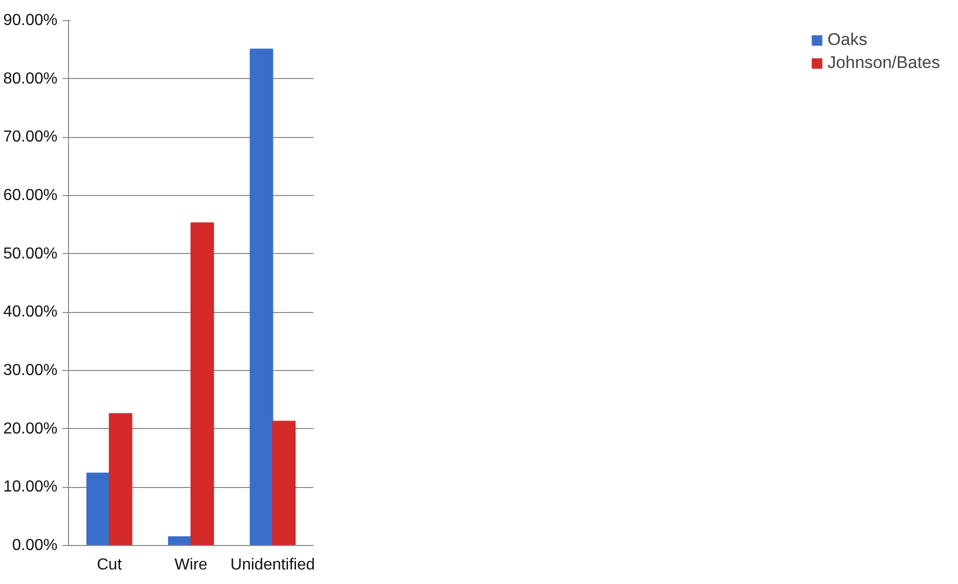  I want to click on y-tick-label: 0.00%, so click(35, 545).